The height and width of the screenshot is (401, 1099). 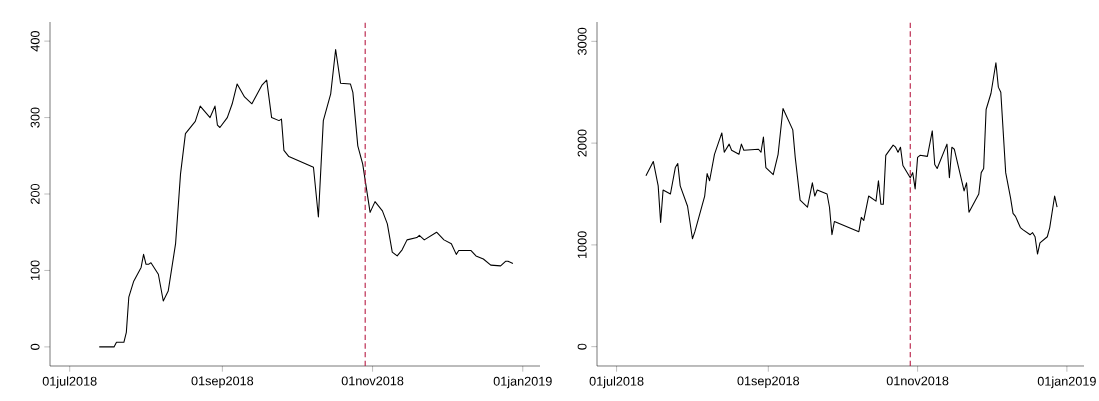 What do you see at coordinates (35, 41) in the screenshot?
I see `y-tick-label: 400` at bounding box center [35, 41].